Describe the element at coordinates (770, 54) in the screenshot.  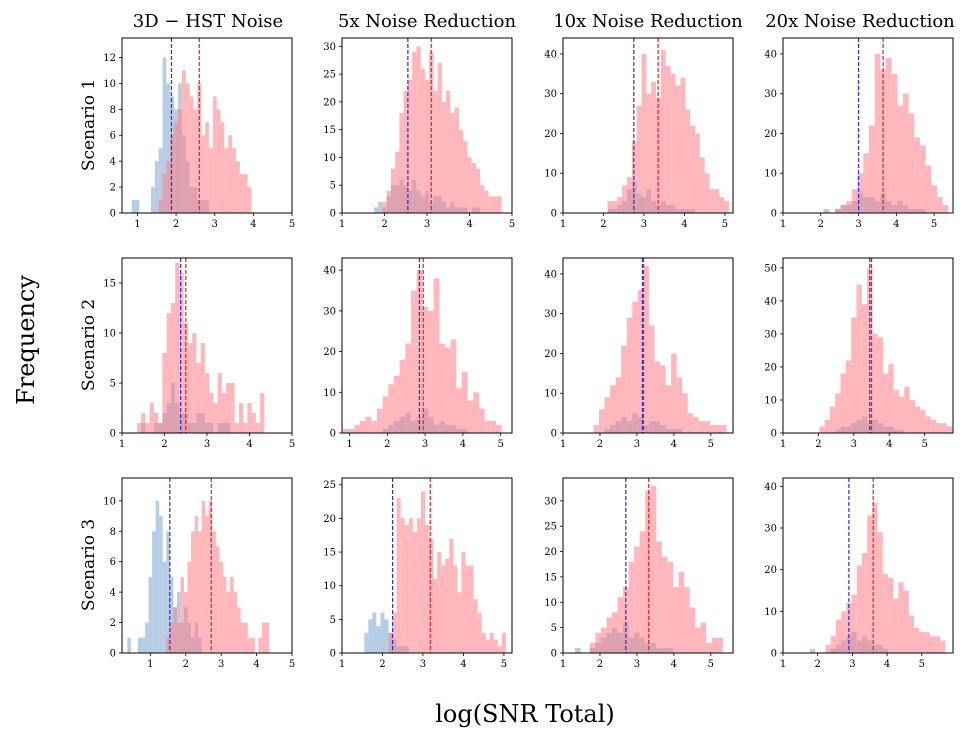
I see `y-tick-label: 40` at that location.